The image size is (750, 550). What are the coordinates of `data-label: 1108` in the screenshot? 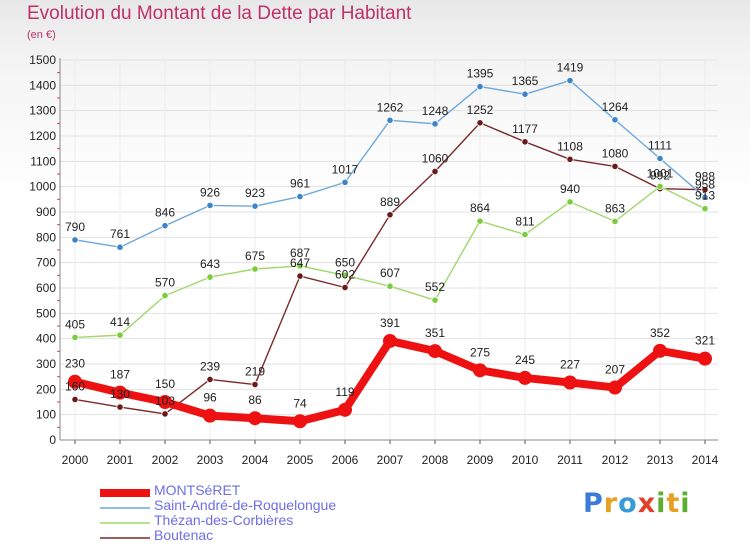 It's located at (570, 146).